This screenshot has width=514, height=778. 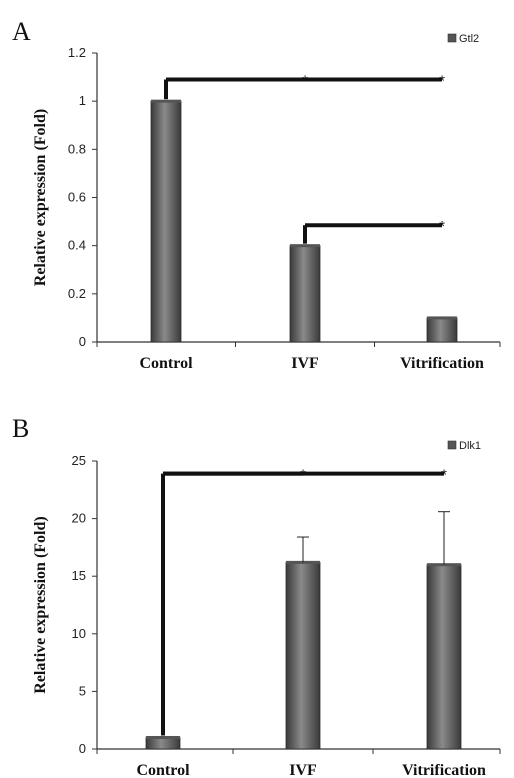 What do you see at coordinates (77, 52) in the screenshot?
I see `y-tick-label: 1.2` at bounding box center [77, 52].